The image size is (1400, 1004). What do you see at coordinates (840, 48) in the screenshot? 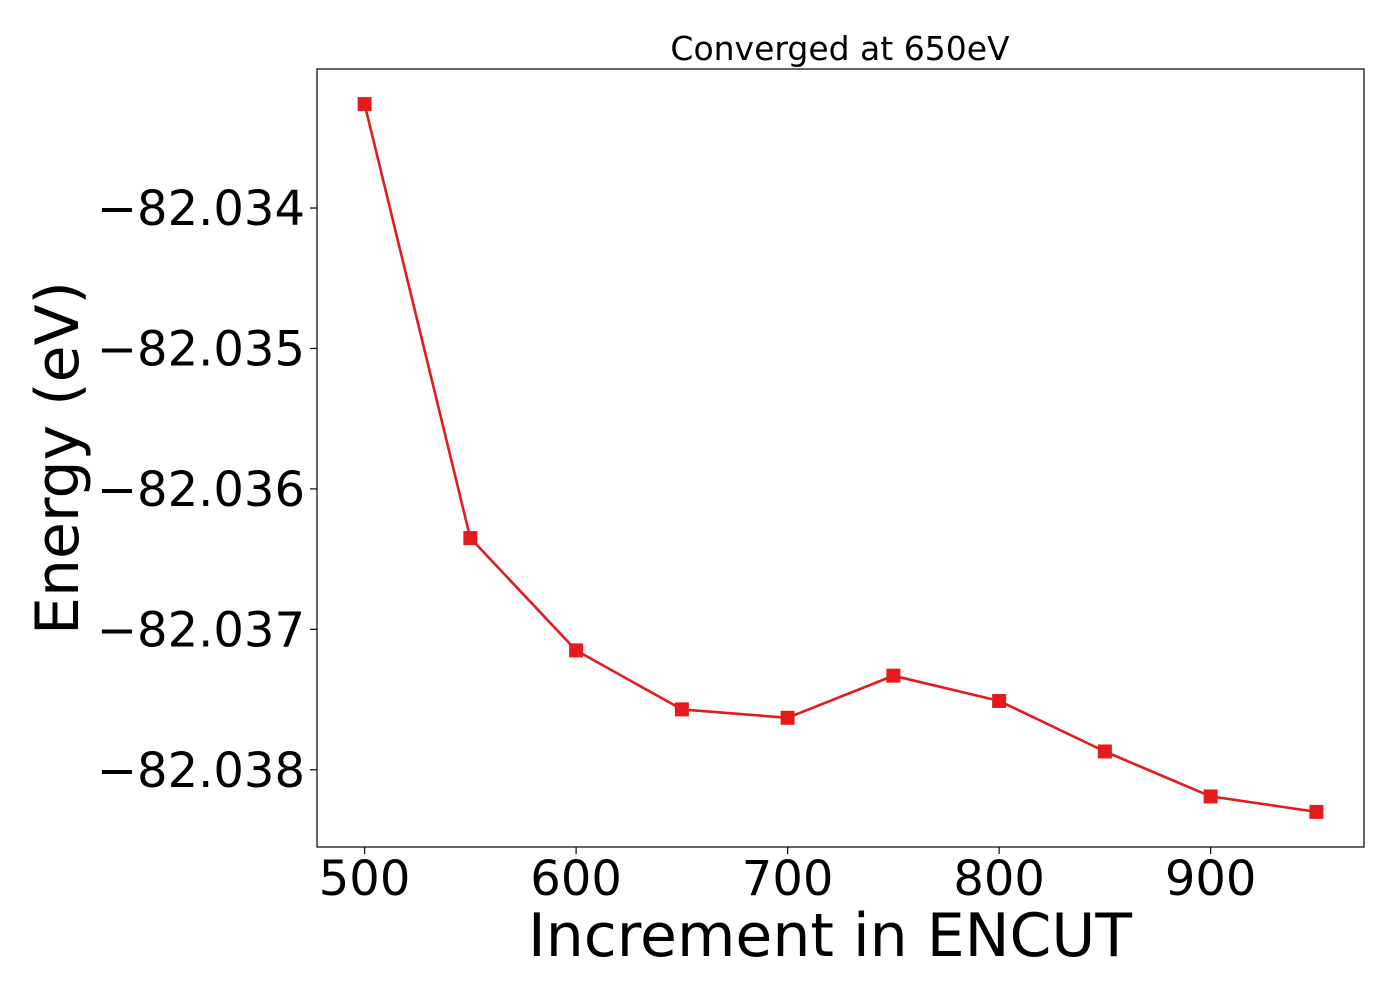
I see `chart-title: Converged at 650eV` at bounding box center [840, 48].